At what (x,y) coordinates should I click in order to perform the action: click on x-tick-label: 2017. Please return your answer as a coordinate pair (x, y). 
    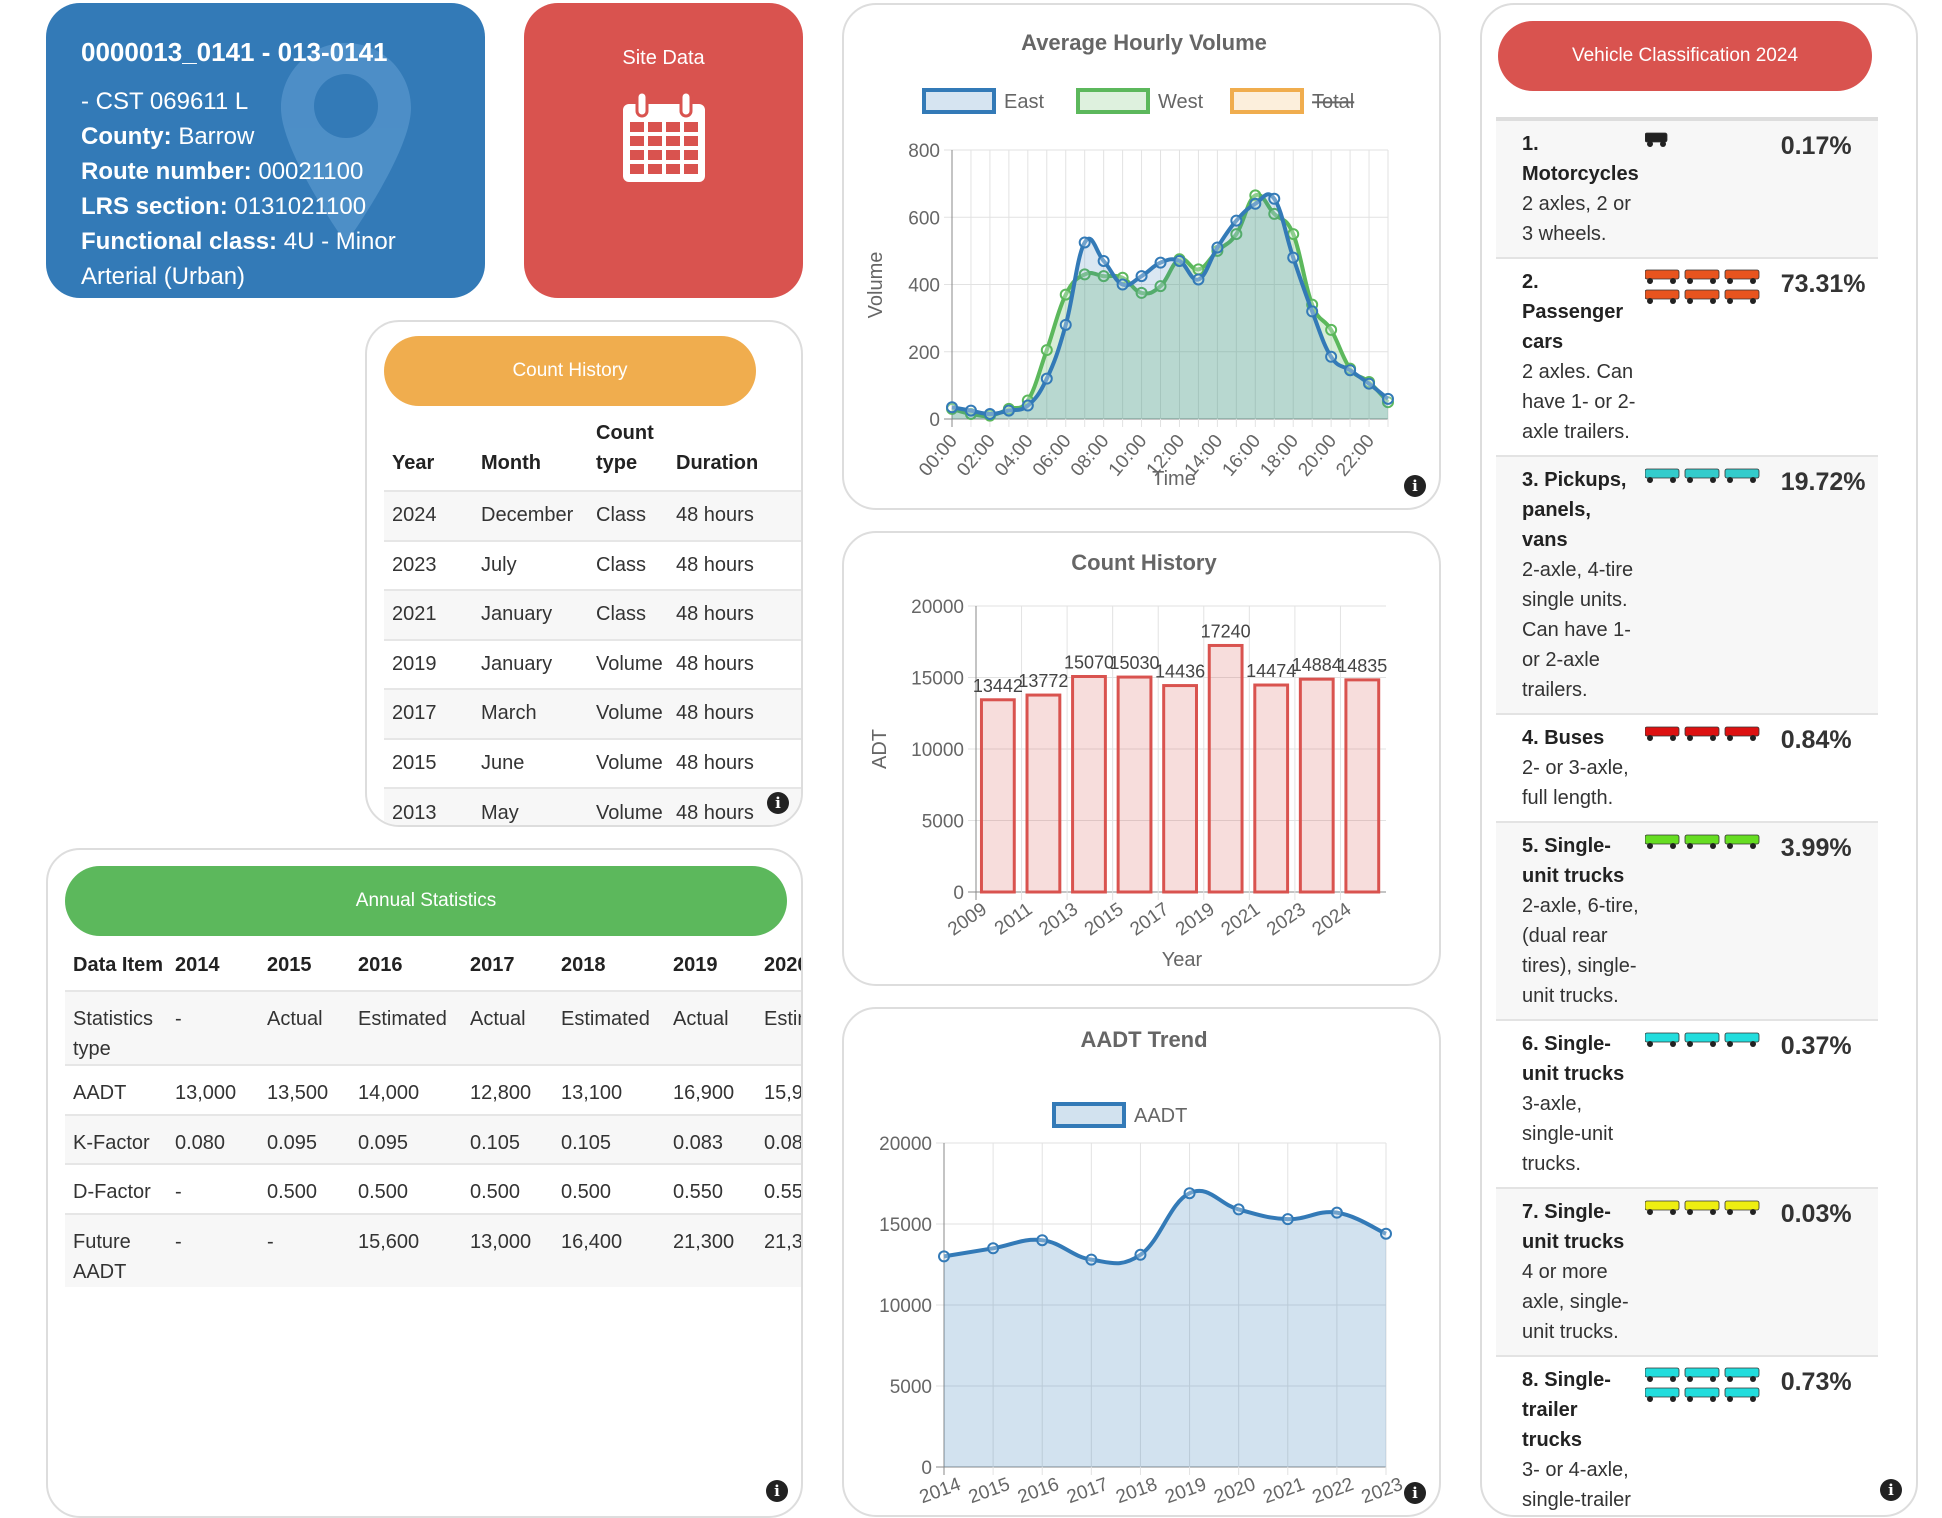
    Looking at the image, I should click on (1149, 919).